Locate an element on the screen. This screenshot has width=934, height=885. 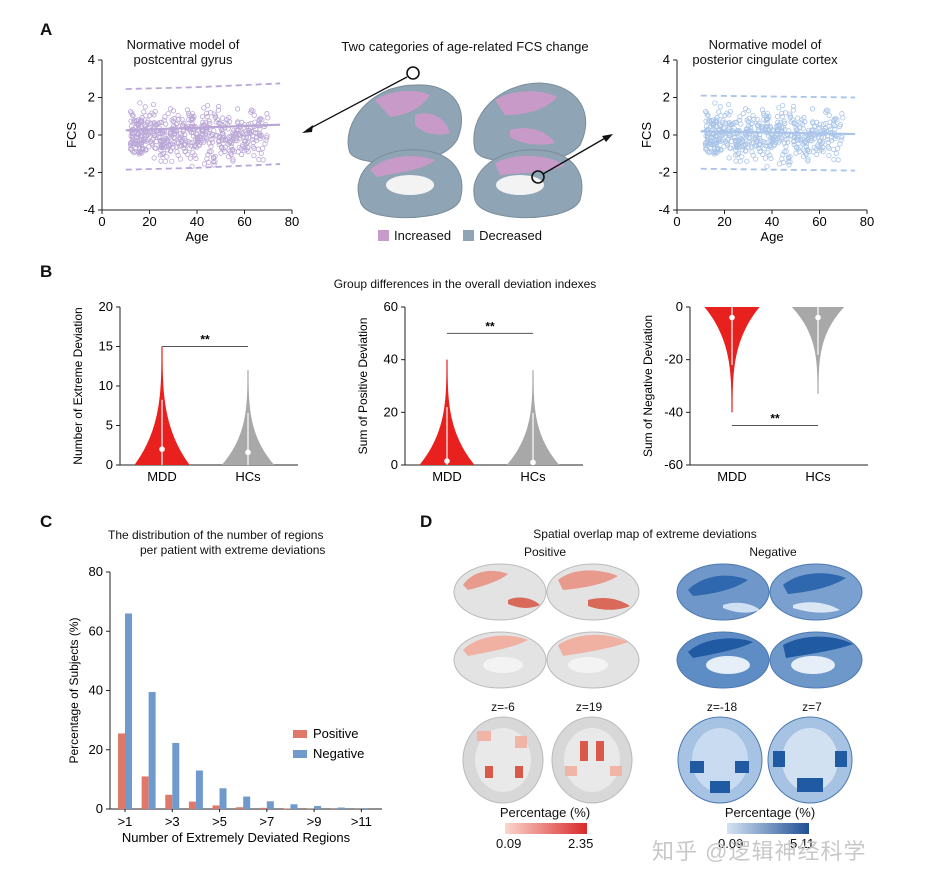
neg-colorbar is located at coordinates (768, 828).